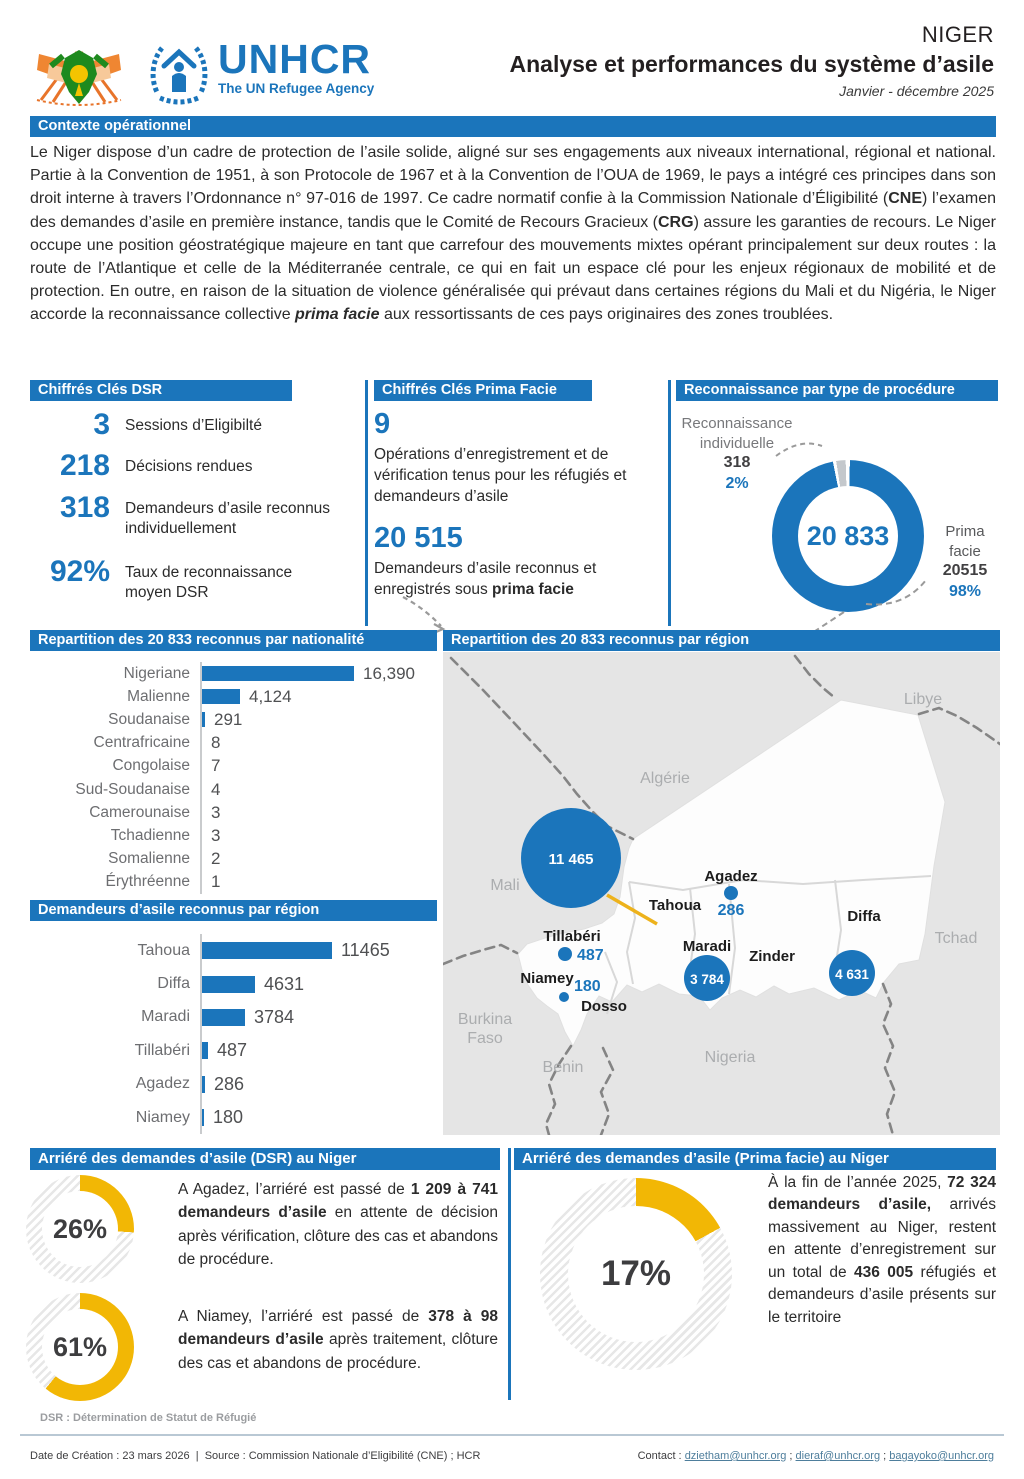  What do you see at coordinates (659, 1456) in the screenshot?
I see `contact-label: Contact :` at bounding box center [659, 1456].